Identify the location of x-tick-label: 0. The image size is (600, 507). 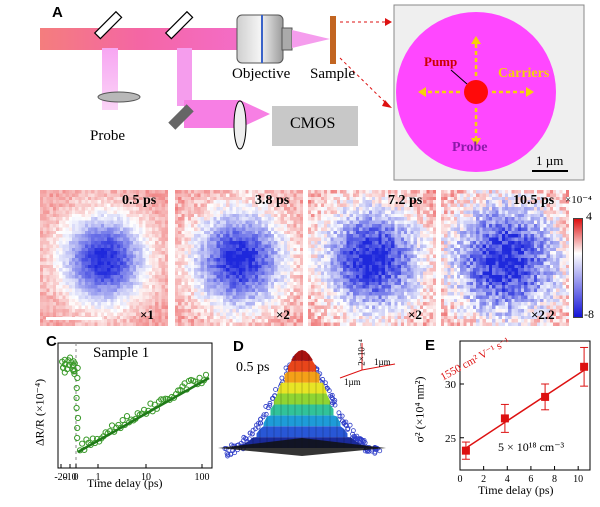
(460, 479).